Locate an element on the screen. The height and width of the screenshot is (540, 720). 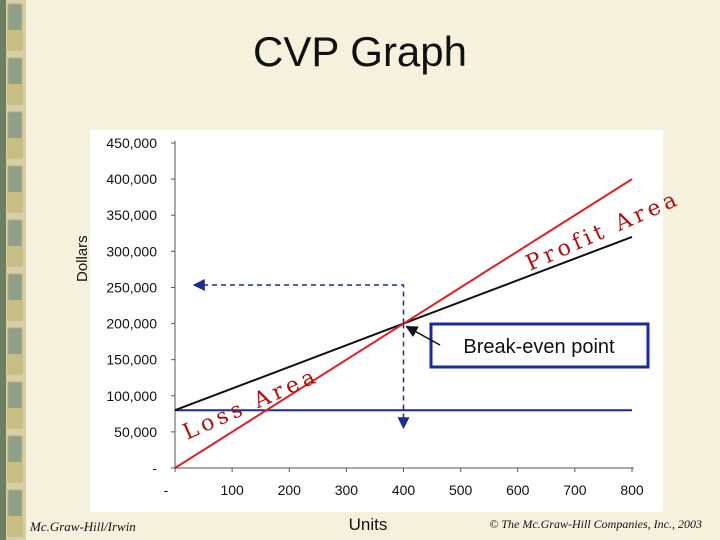
y-tick-label: 450,000 is located at coordinates (131, 143).